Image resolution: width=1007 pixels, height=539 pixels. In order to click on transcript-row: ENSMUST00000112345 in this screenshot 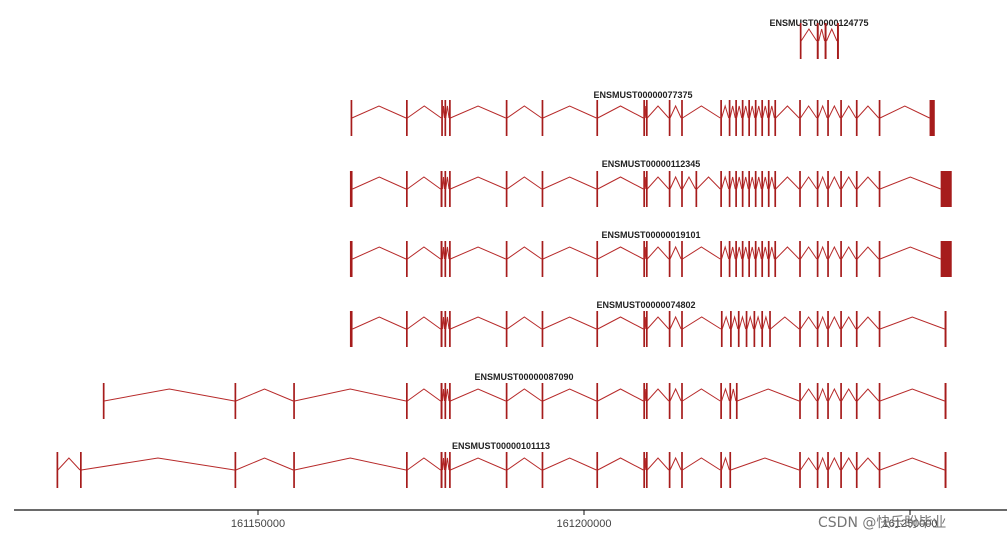, I will do `click(650, 183)`.